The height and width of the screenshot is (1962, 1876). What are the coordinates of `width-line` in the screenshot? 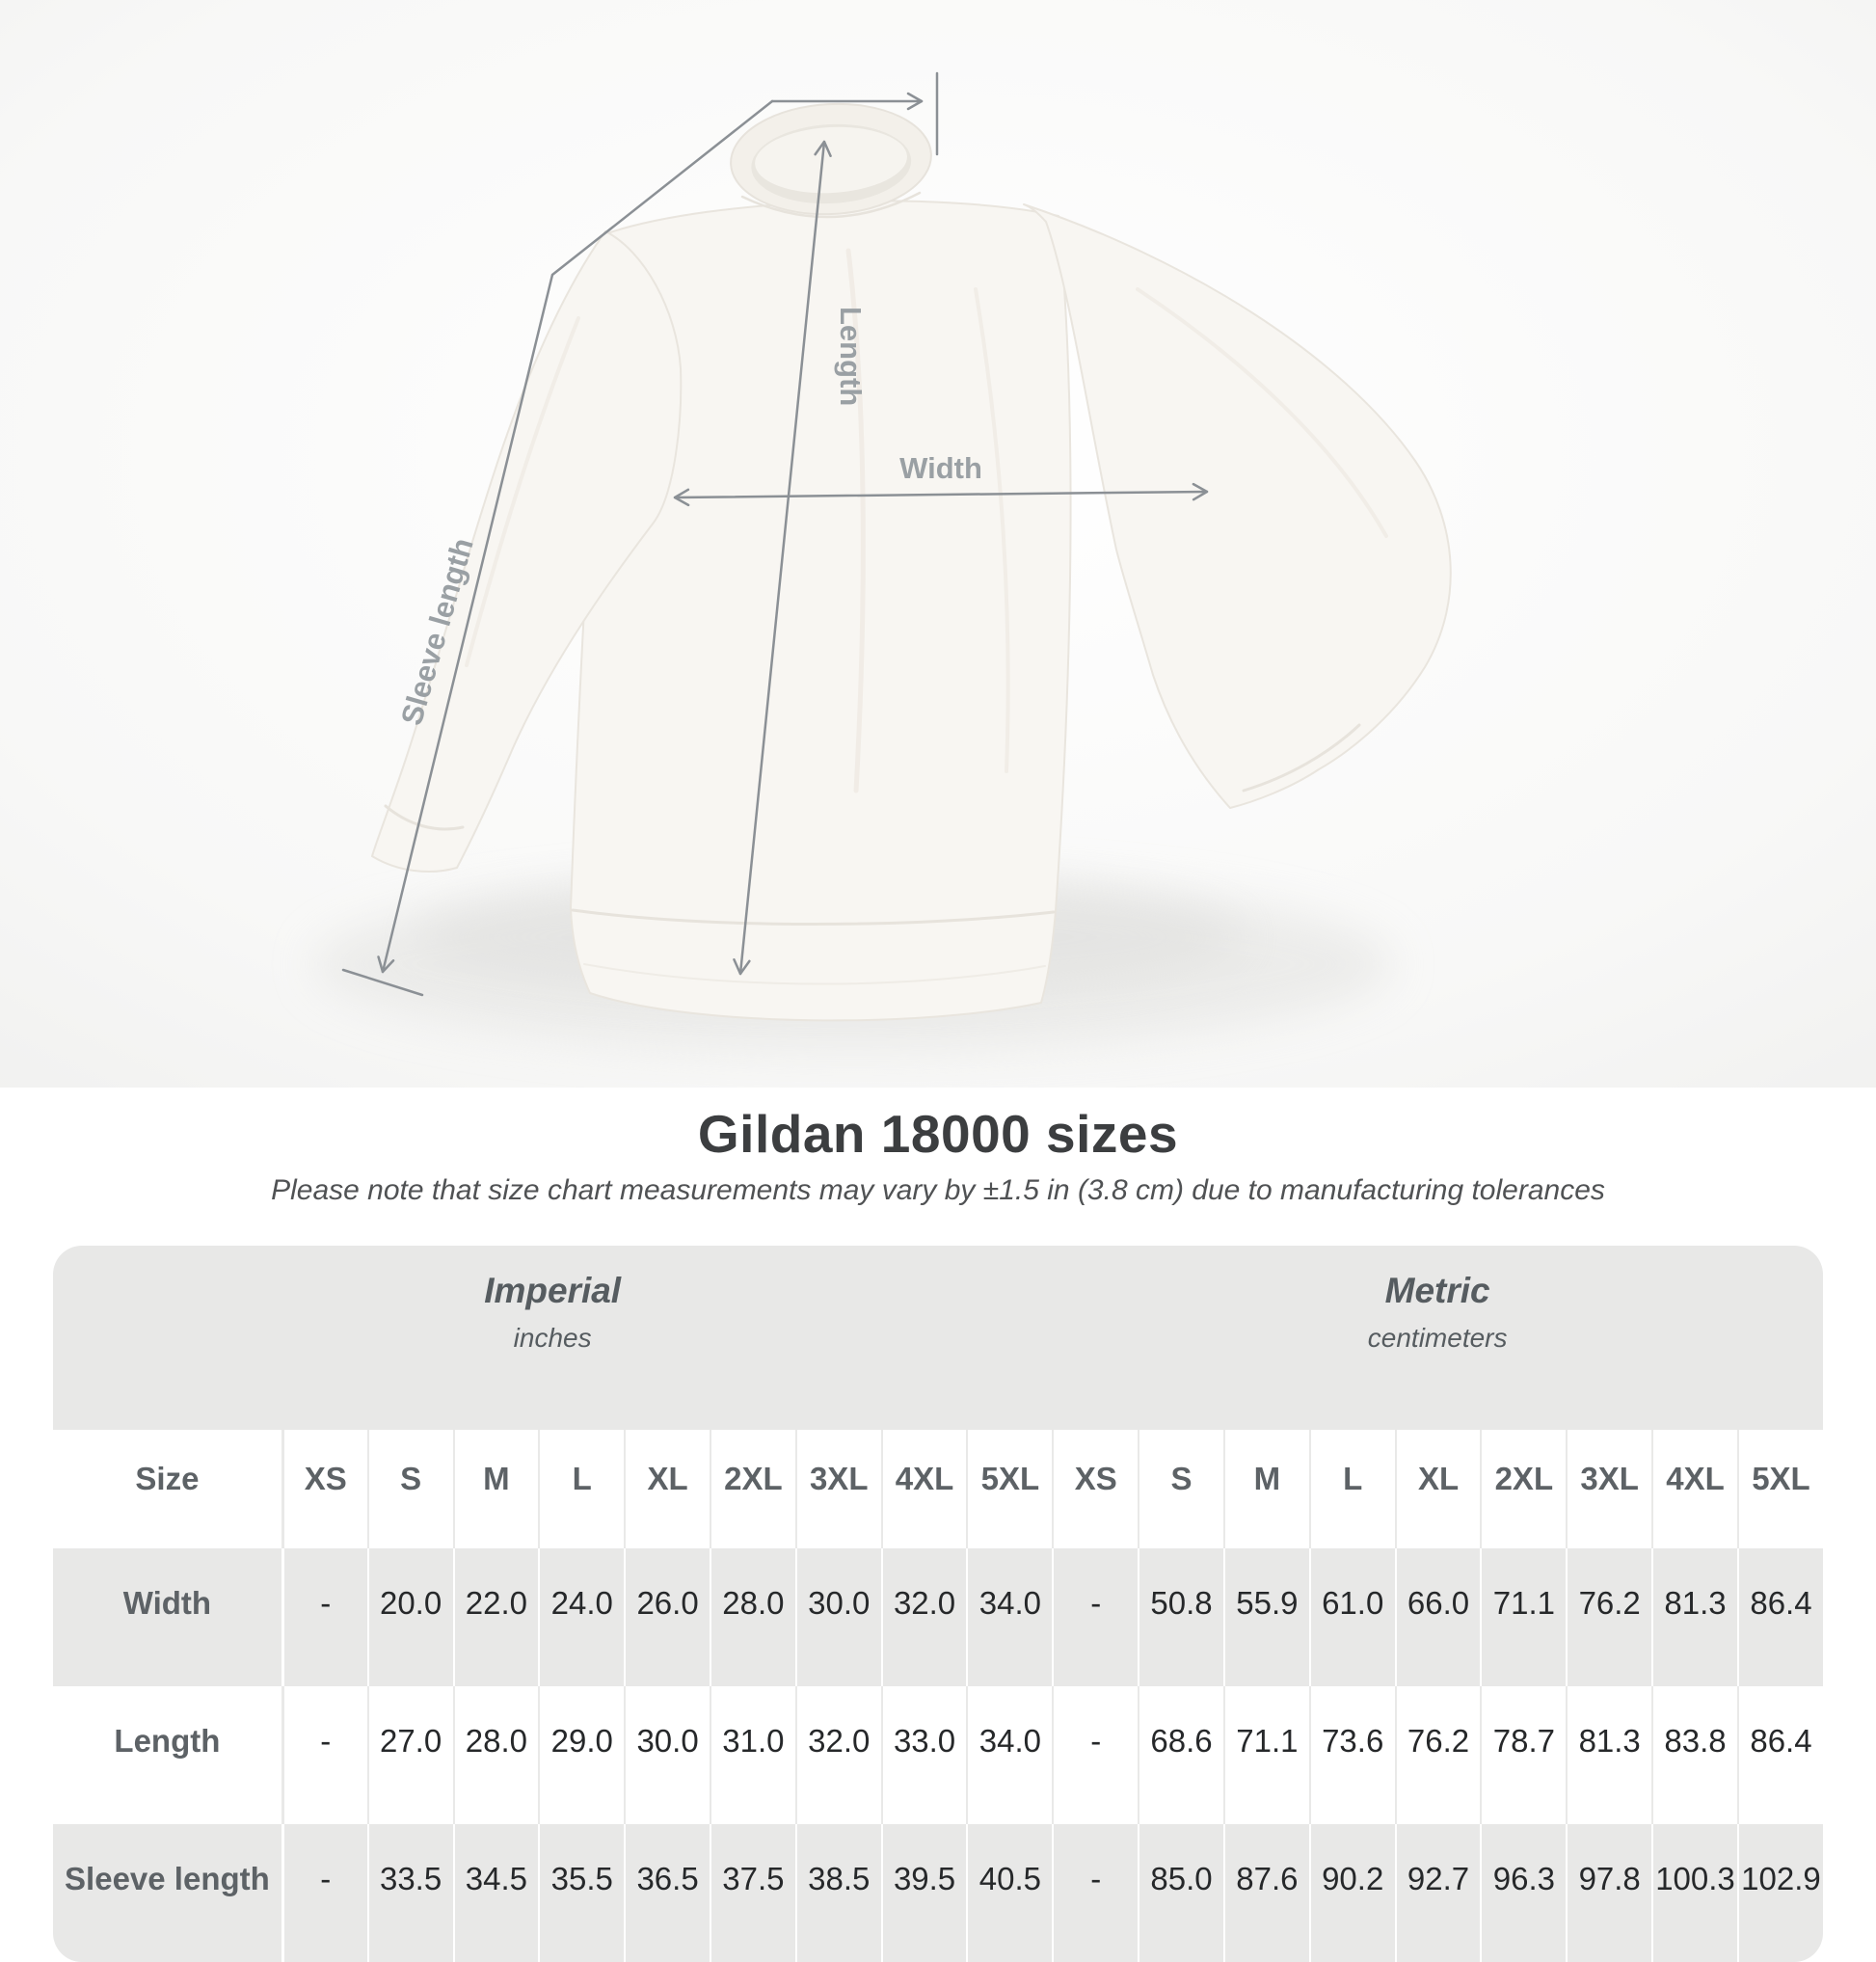 It's located at (941, 494).